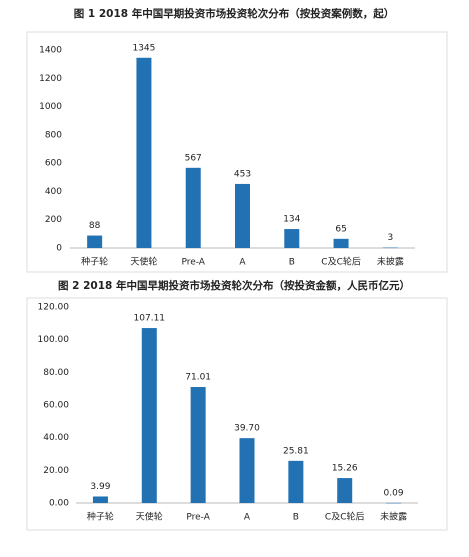 The image size is (469, 557). Describe the element at coordinates (59, 504) in the screenshot. I see `y-tick-label: 0.00` at that location.